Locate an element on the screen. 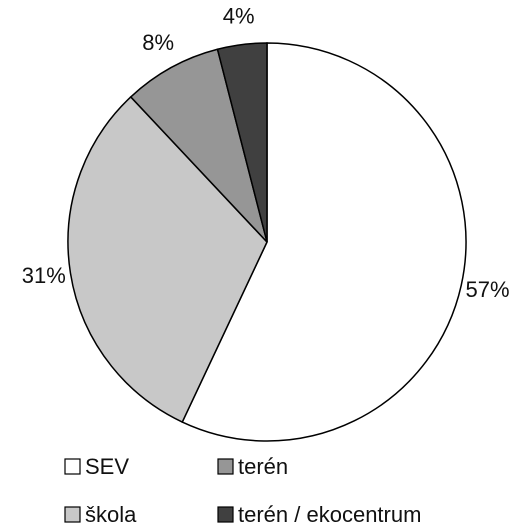  slice-label: 8% is located at coordinates (158, 42).